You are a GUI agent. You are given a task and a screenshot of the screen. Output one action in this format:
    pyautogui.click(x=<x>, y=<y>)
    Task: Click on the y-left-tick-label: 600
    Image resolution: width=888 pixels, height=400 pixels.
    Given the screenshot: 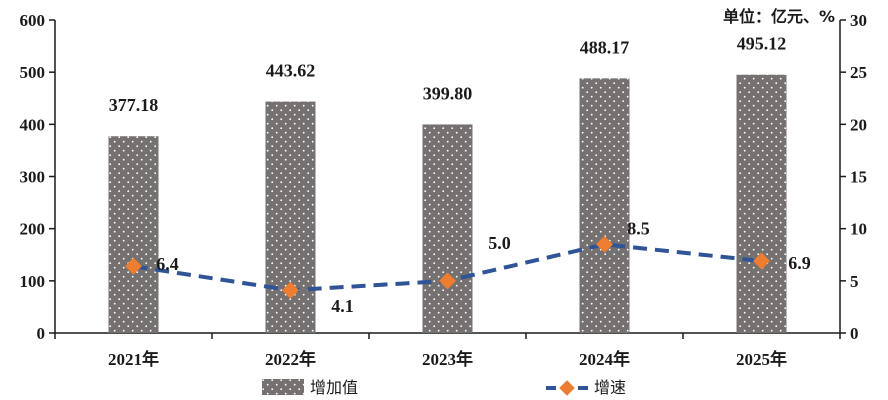 What is the action you would take?
    pyautogui.click(x=33, y=20)
    